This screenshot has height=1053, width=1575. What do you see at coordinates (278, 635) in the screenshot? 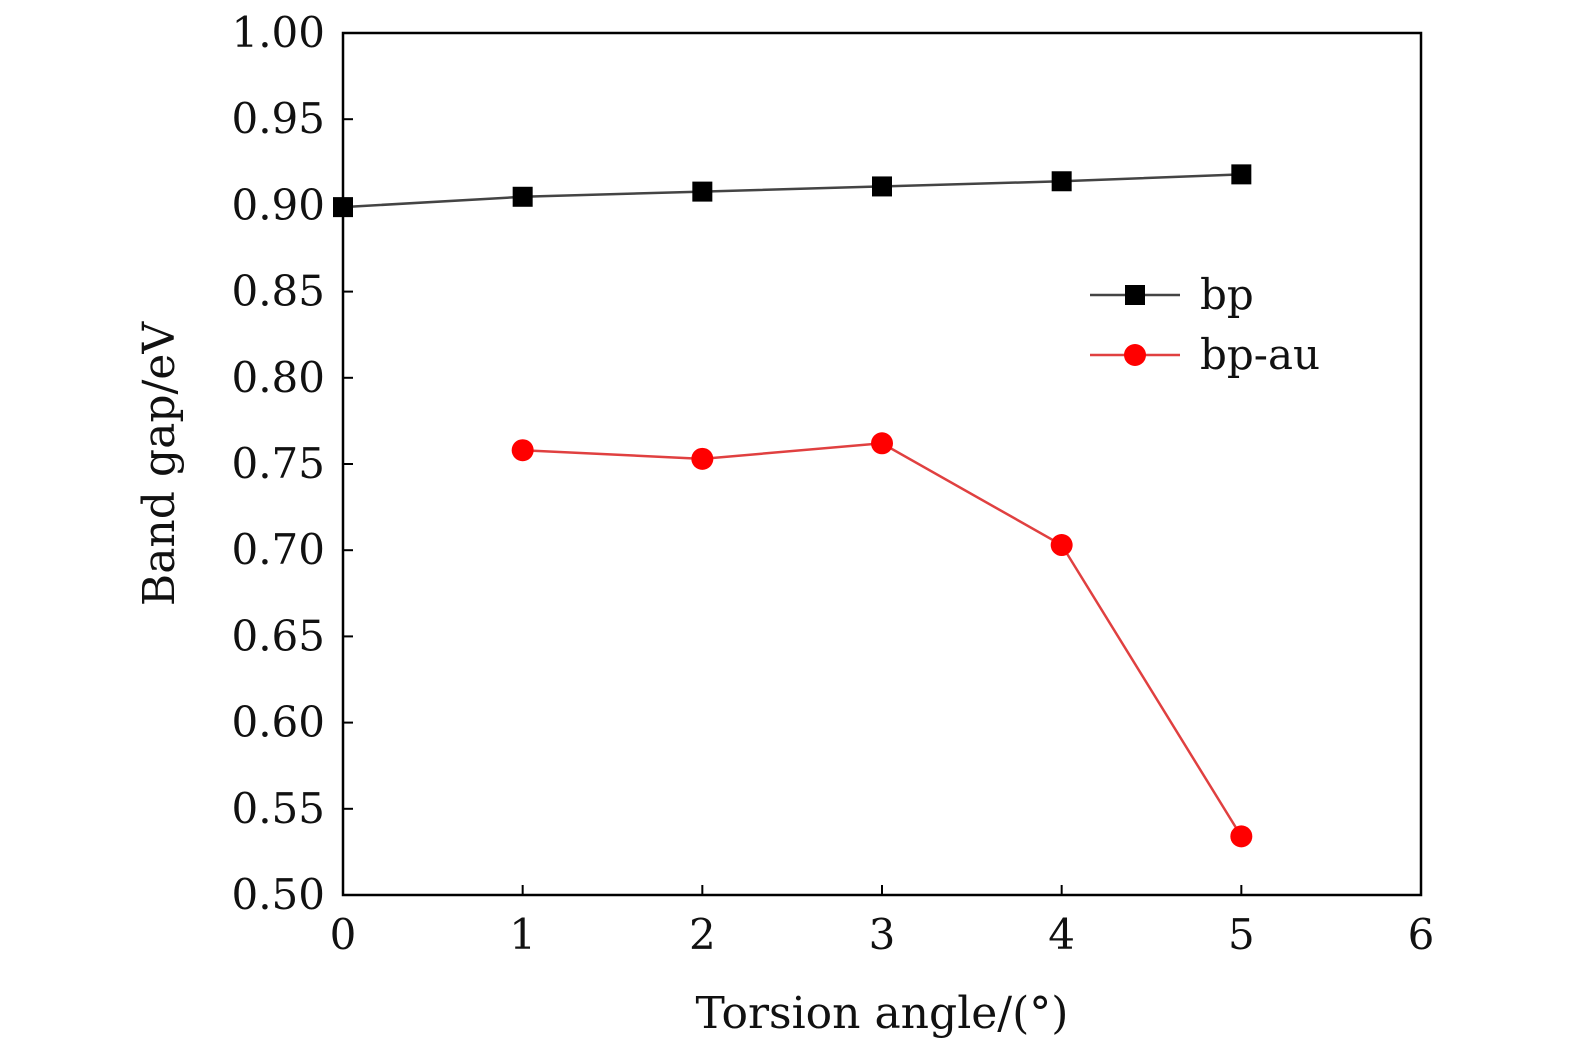
I see `y-tick-label: 0.65` at bounding box center [278, 635].